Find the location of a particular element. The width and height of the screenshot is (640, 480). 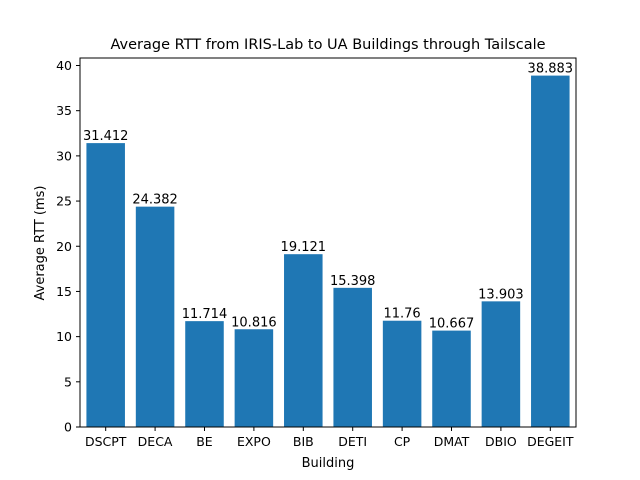

bar-value-label: 24.382 is located at coordinates (155, 200).